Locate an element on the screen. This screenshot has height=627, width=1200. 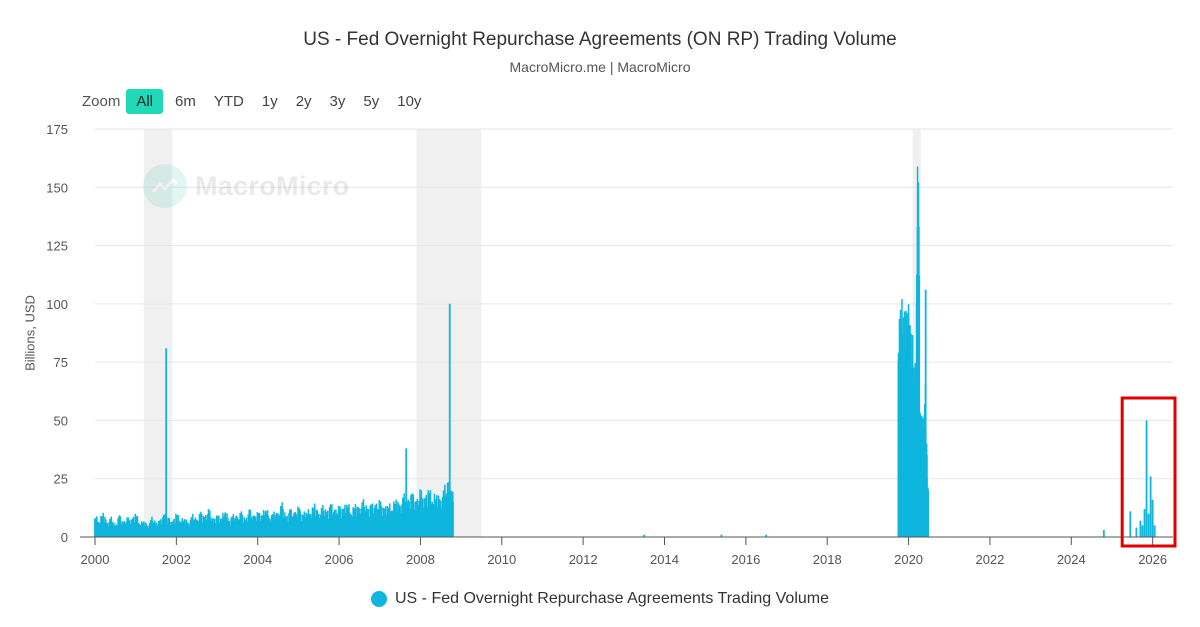
legend-marker is located at coordinates (379, 599).